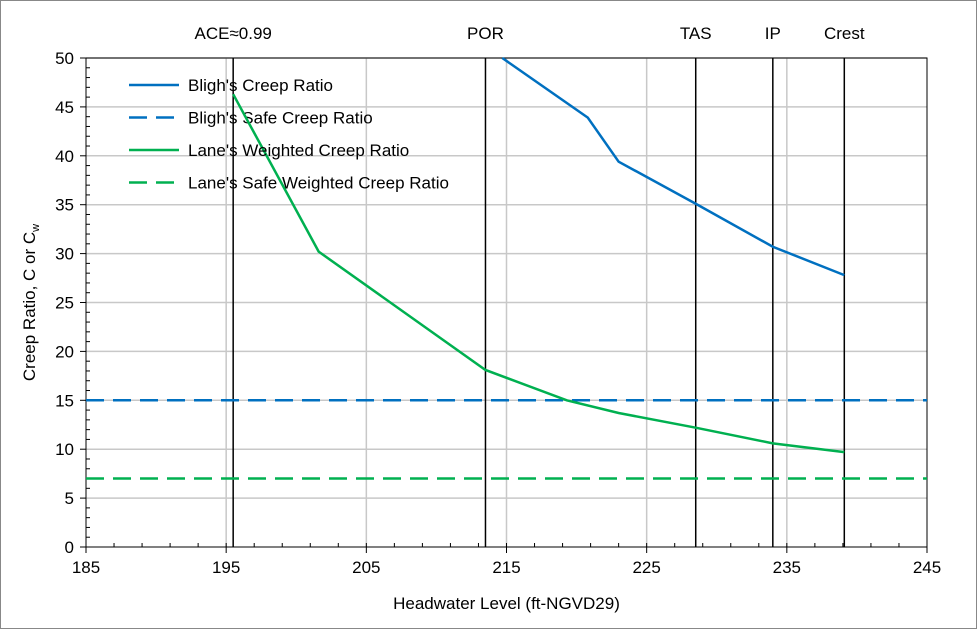  I want to click on y-tick-label: 20, so click(64, 351).